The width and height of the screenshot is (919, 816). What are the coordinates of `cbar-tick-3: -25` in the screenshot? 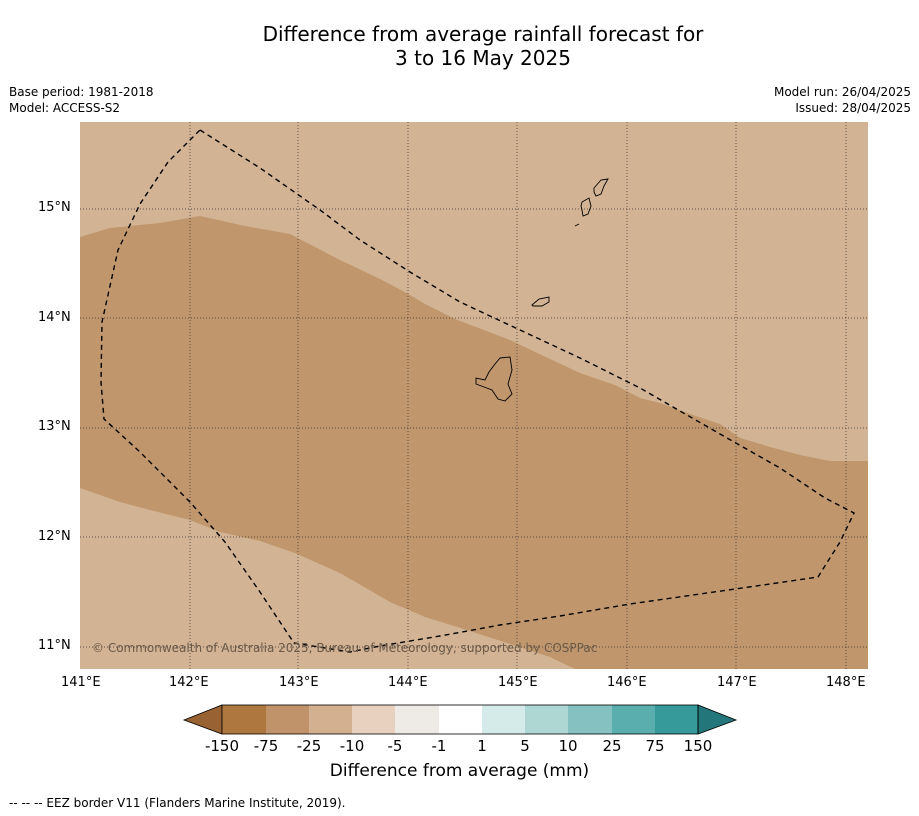 It's located at (309, 746).